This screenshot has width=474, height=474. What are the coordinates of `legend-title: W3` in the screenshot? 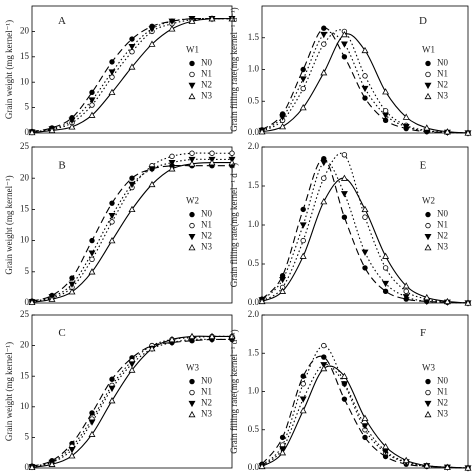 It's located at (428, 368).